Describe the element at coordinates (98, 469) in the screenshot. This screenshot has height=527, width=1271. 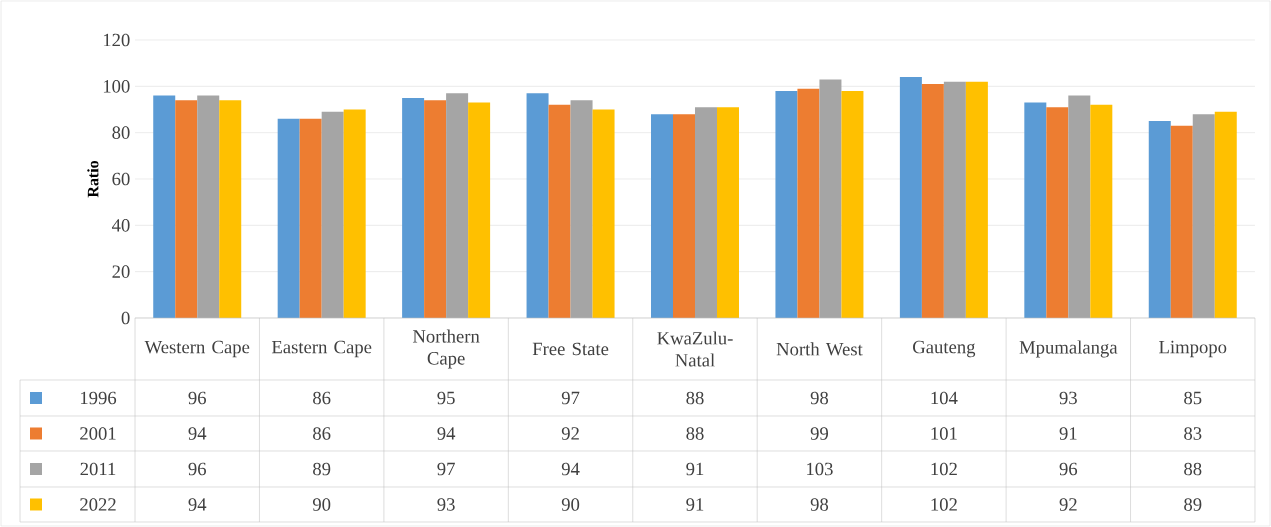
I see `legend-label: 2011` at that location.